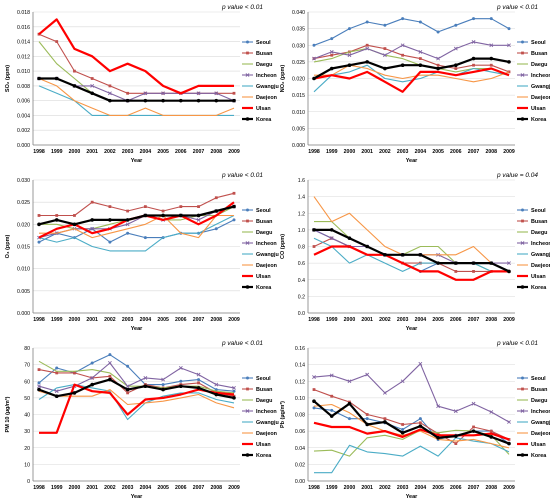  I want to click on y-tick-label: 60, so click(27, 382).